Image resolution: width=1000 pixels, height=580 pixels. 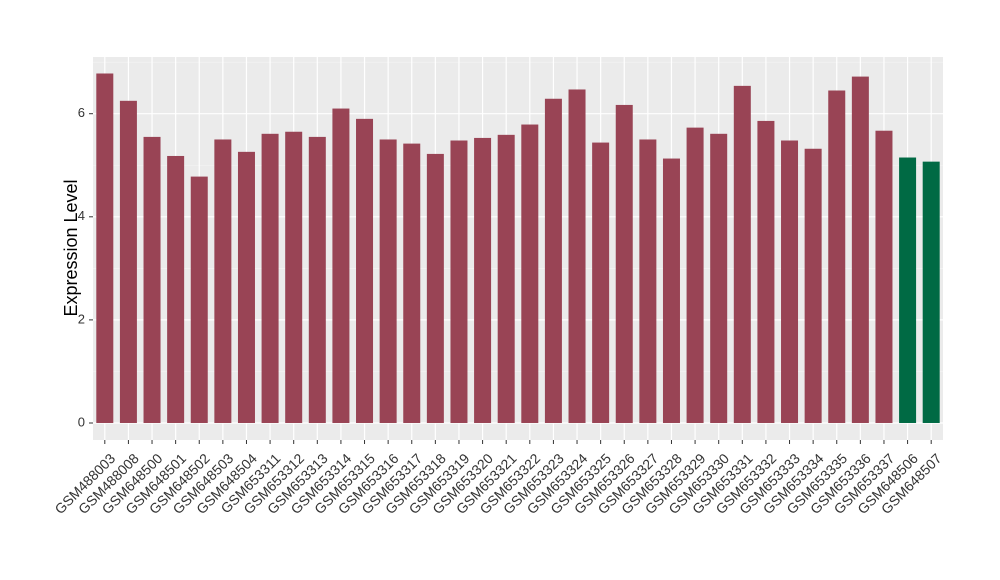 I want to click on y-axis-label: Expression Level, so click(x=71, y=247).